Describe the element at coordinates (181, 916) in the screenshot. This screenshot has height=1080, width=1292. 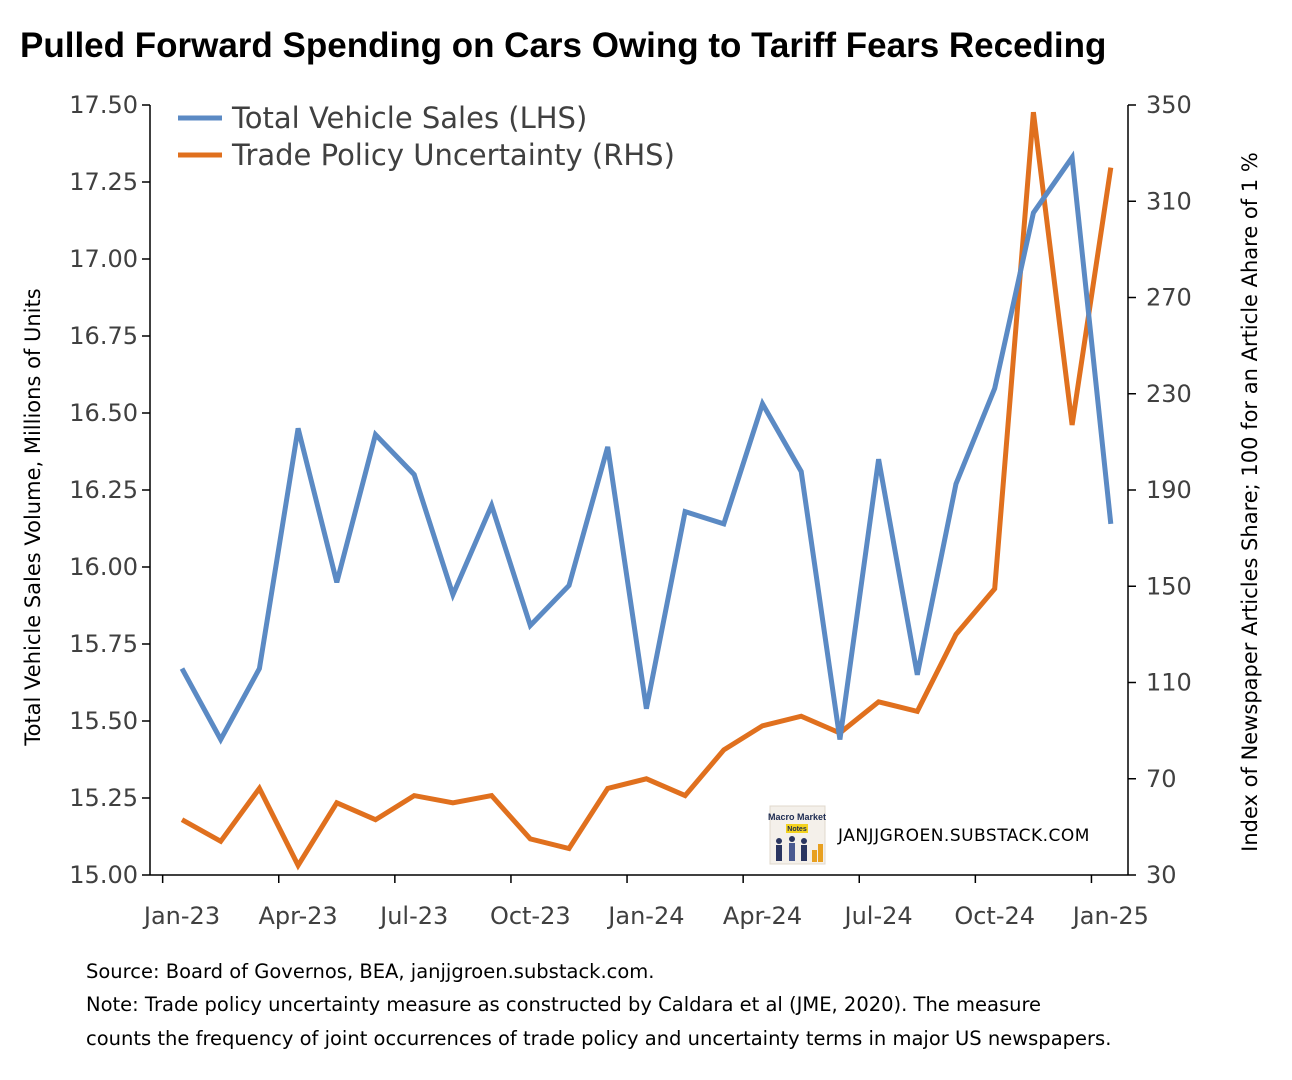
I see `x-tick-label: Jan-23` at that location.